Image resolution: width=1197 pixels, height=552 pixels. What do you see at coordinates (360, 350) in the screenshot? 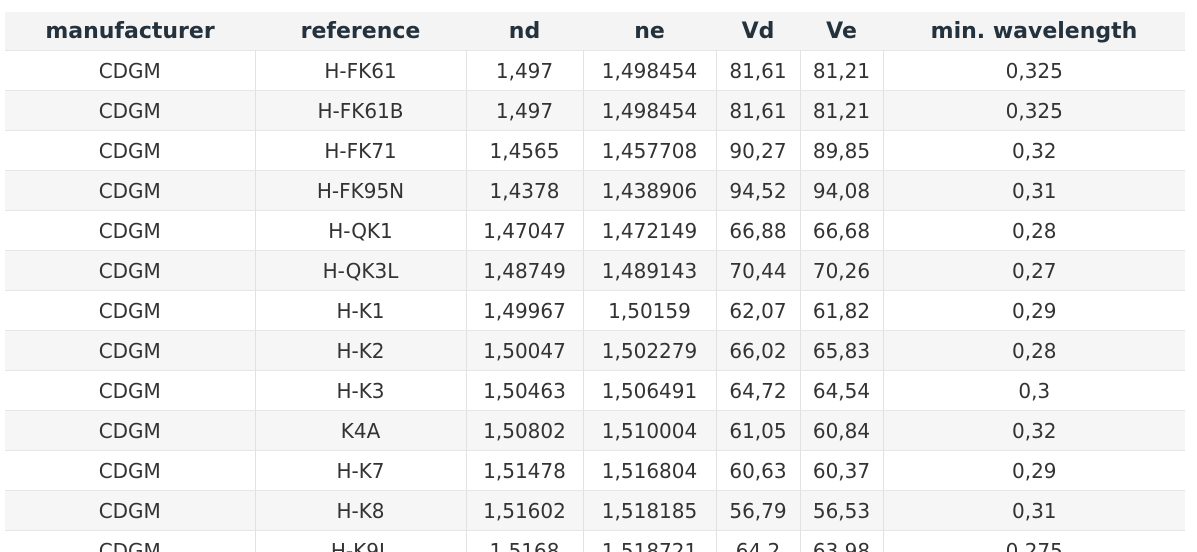
I see `table-cell: H-K2` at bounding box center [360, 350].